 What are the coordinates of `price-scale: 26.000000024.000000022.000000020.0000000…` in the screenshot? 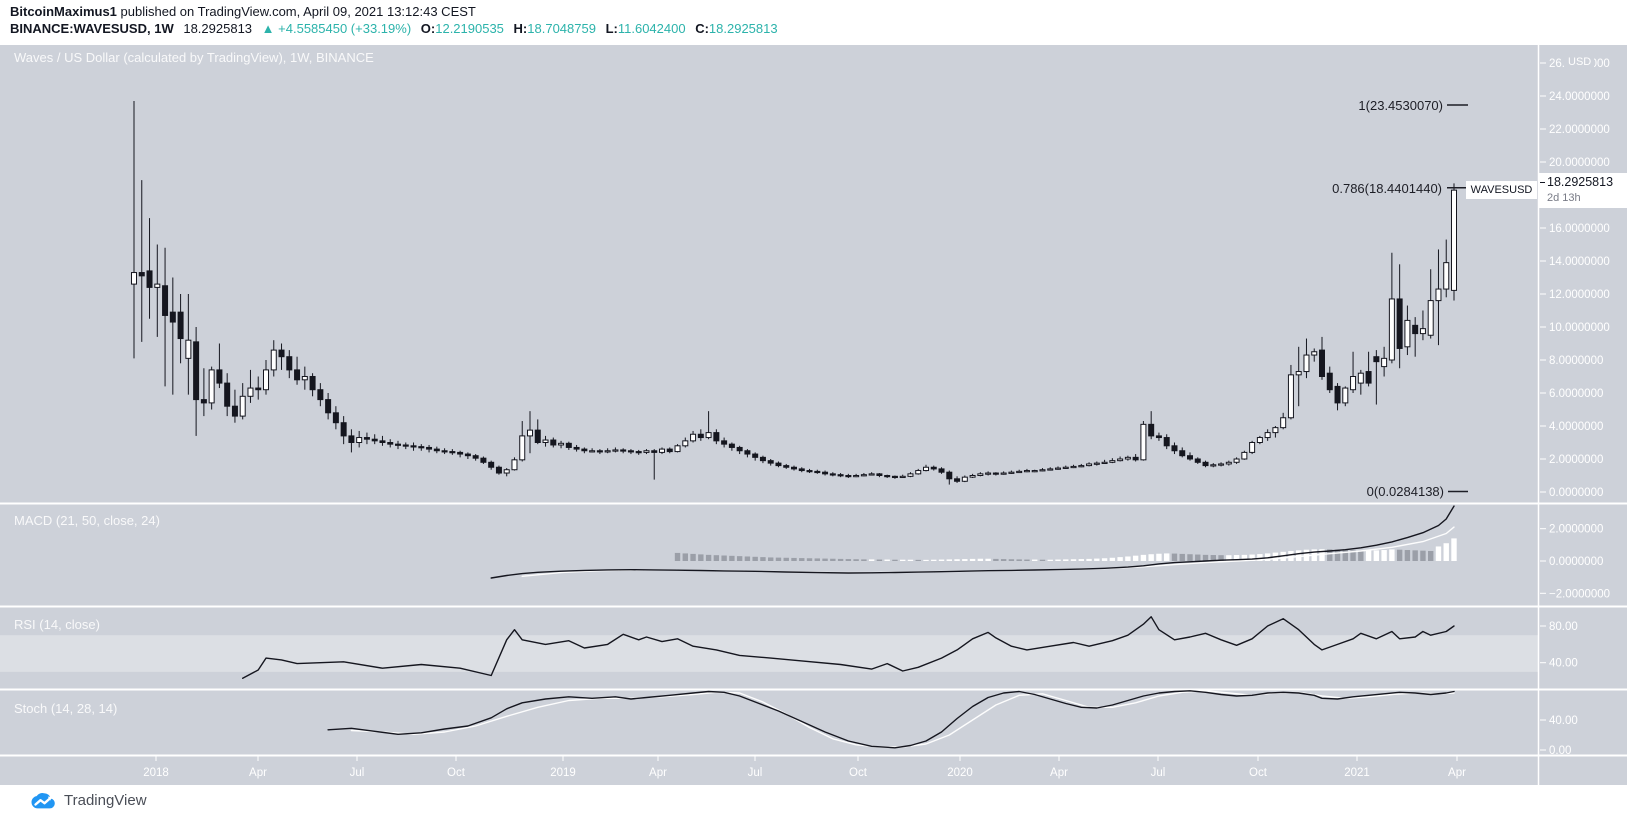 It's located at (1575, 278).